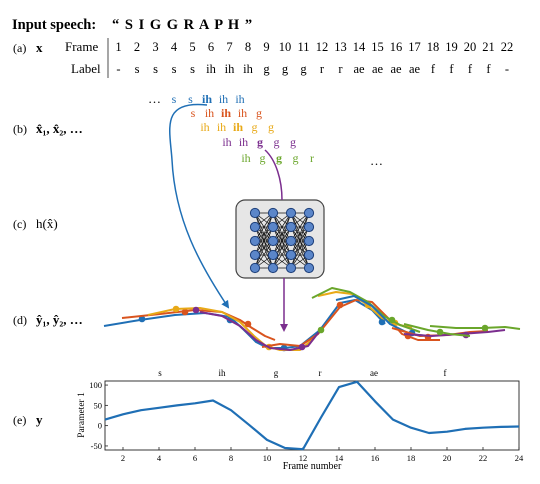 This screenshot has width=540, height=484. Describe the element at coordinates (19, 224) in the screenshot. I see `row-c-tag: (c)` at that location.